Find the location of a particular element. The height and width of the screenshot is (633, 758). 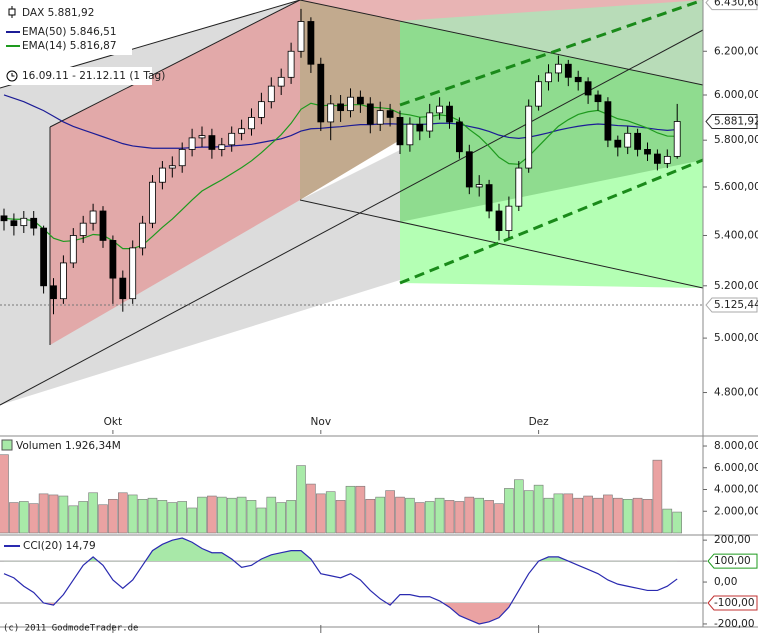

green-channel is located at coordinates (551, 121).